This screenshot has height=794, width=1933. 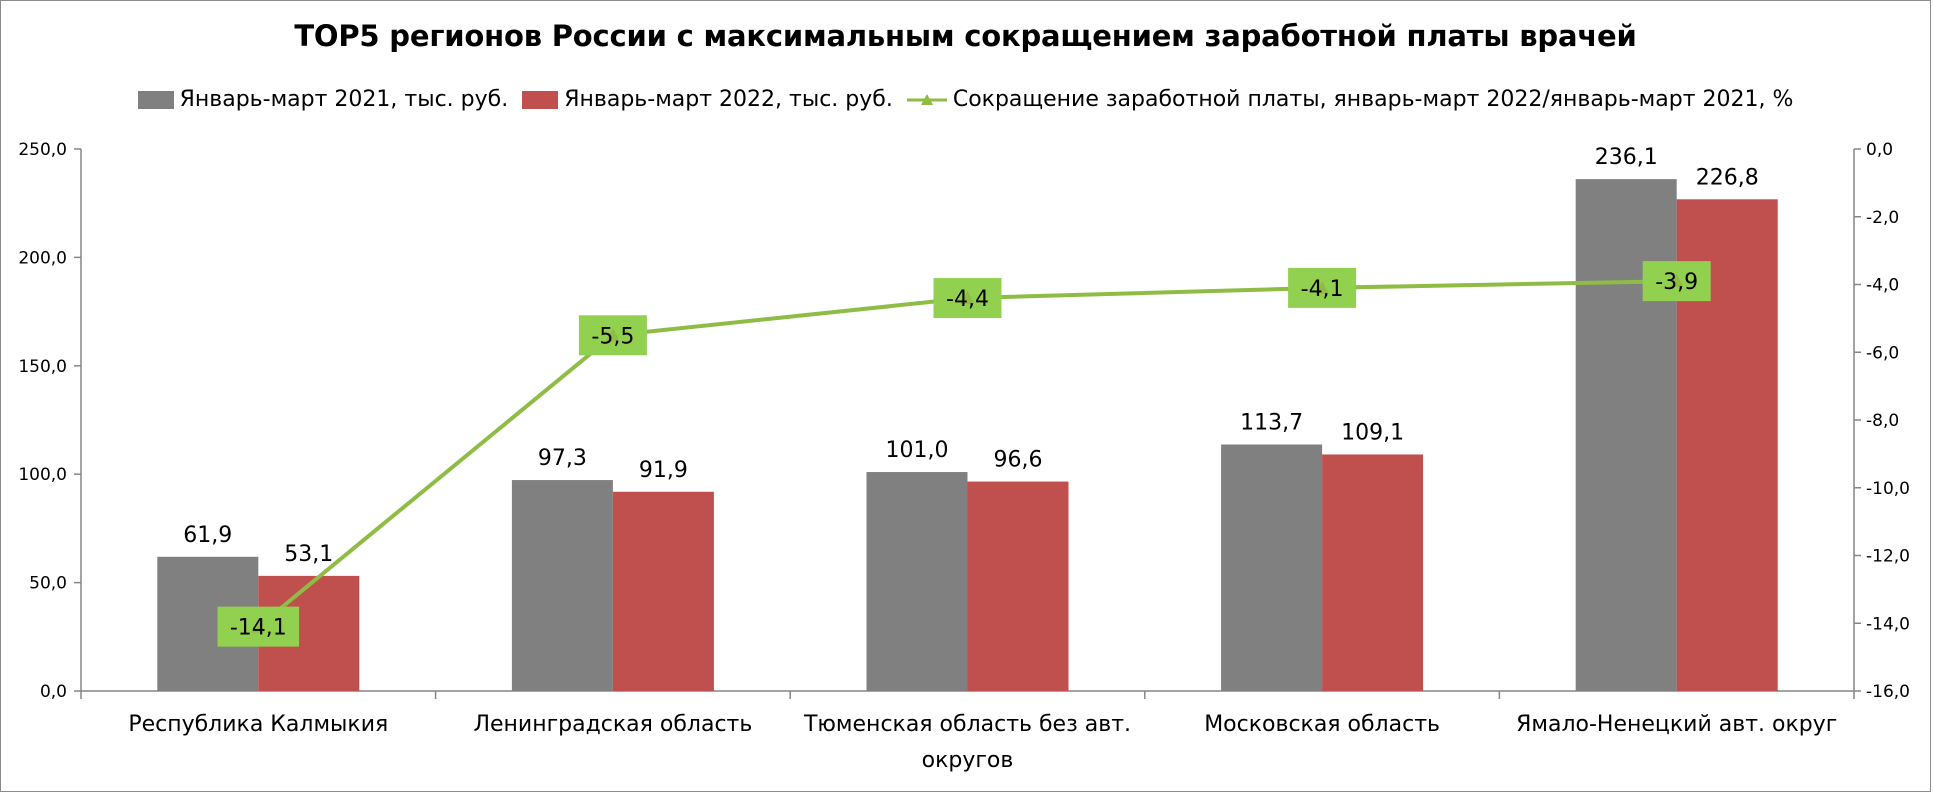 I want to click on legend-item-2021: Январь-март 2021, тыс. руб., so click(x=323, y=99).